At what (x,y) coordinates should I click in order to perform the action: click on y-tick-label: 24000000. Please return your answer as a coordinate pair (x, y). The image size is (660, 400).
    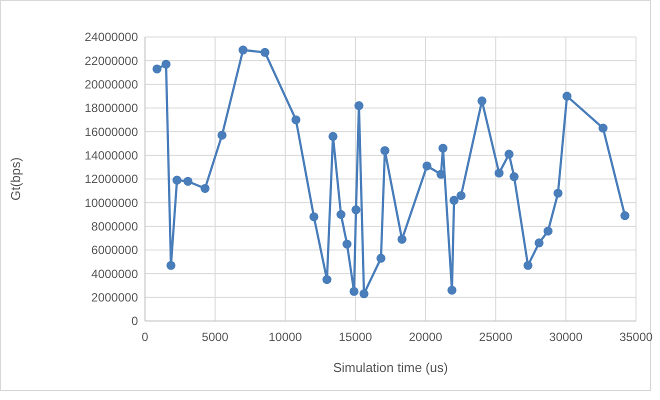
    Looking at the image, I should click on (111, 37).